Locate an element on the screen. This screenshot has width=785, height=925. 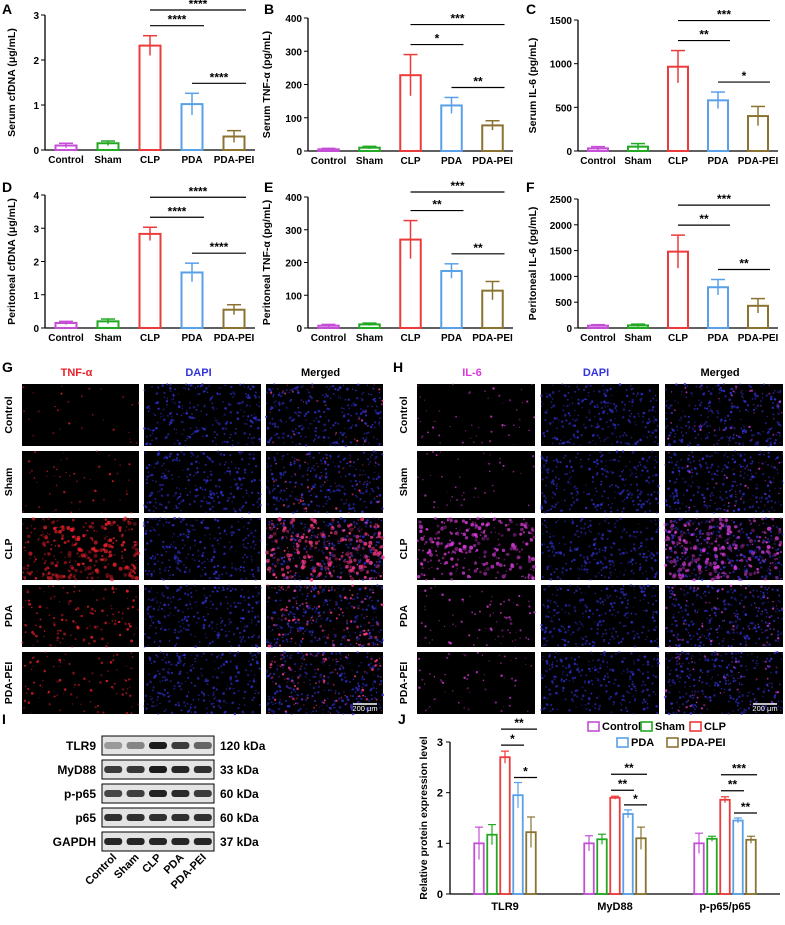
micrograph-tile is located at coordinates (476, 482).